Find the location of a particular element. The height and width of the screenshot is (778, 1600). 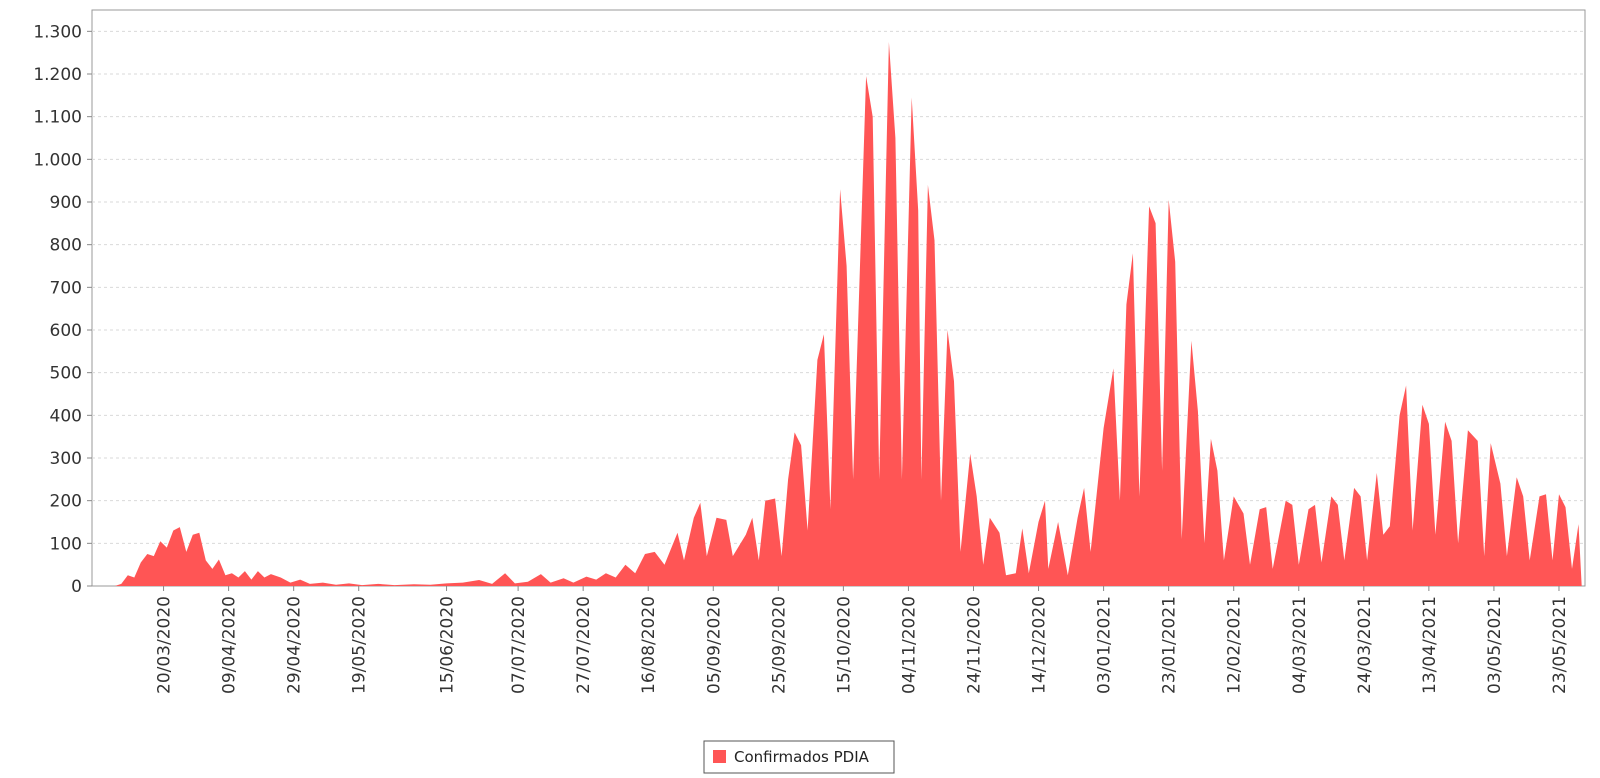

x-tick-label: 14/12/2020 is located at coordinates (1040, 645).